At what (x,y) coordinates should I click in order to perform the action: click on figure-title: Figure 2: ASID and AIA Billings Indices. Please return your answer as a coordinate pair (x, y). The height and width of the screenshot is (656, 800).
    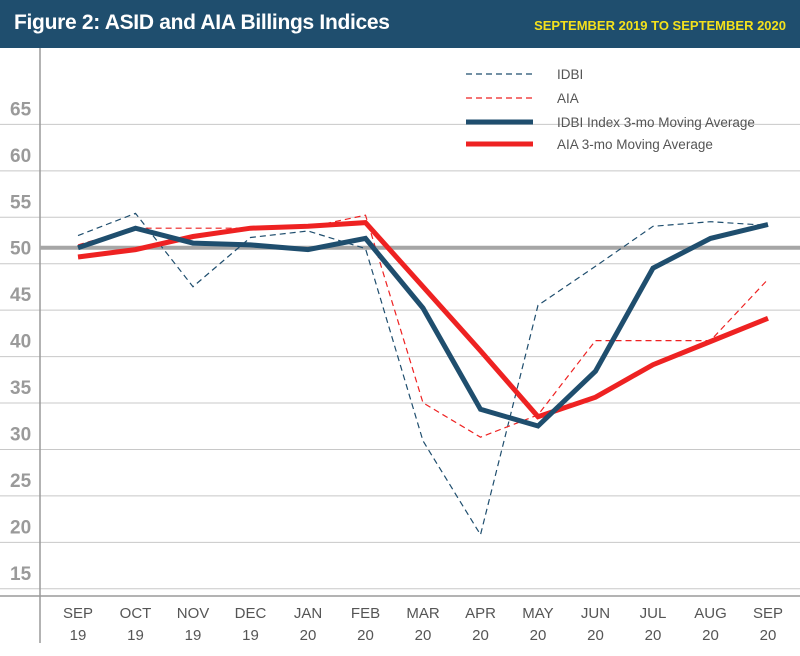
    Looking at the image, I should click on (202, 22).